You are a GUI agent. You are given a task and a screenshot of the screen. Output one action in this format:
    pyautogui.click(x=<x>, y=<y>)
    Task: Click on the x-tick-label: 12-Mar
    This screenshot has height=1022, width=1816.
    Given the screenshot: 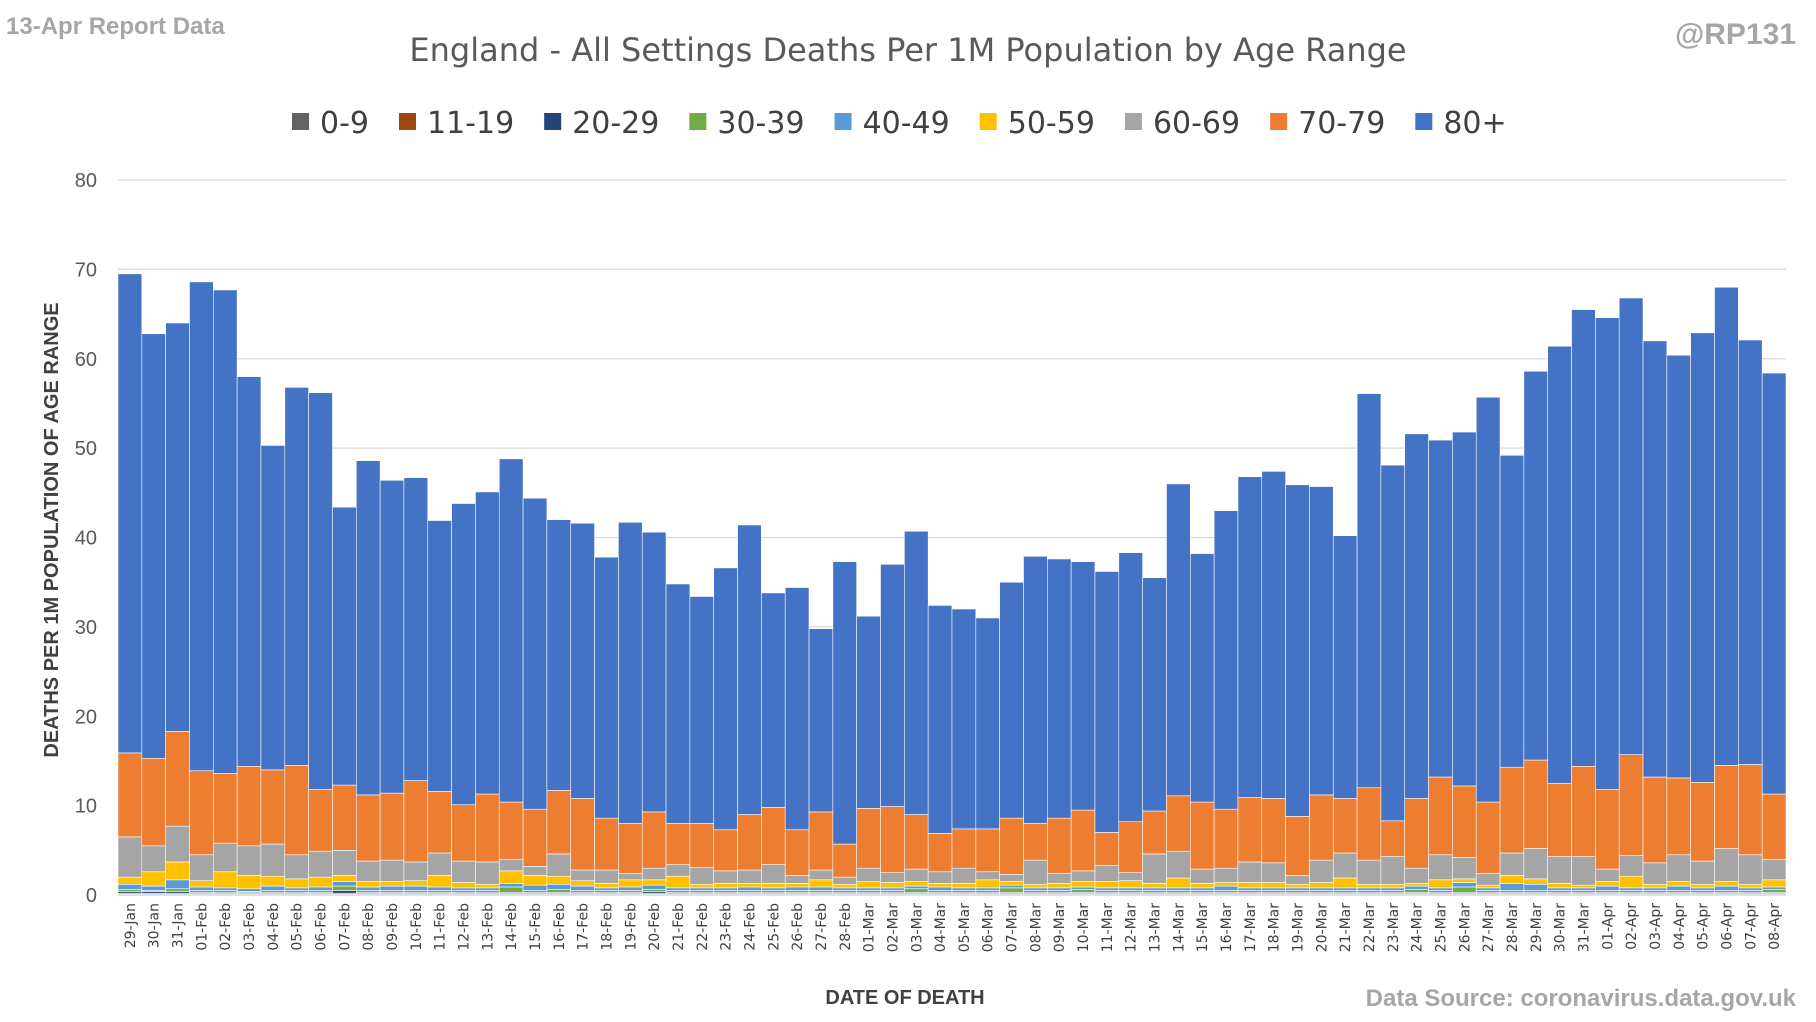 What is the action you would take?
    pyautogui.click(x=1132, y=928)
    